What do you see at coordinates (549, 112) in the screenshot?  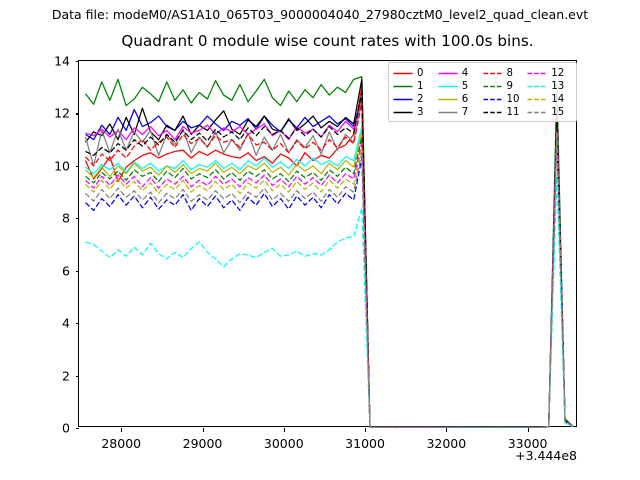 I see `legend-entry-15: 15` at bounding box center [549, 112].